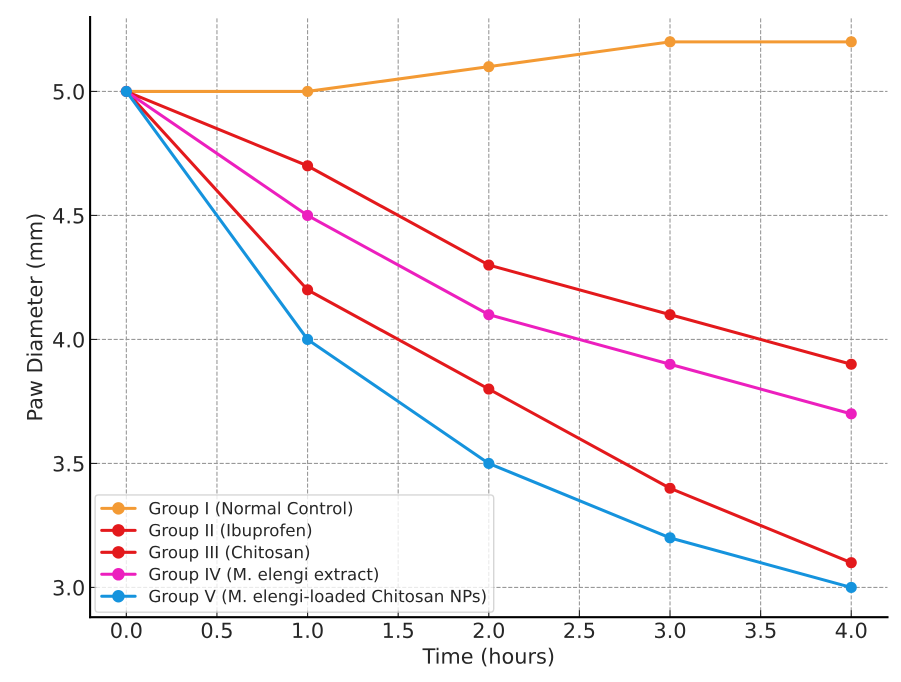 This screenshot has height=682, width=901. What do you see at coordinates (229, 553) in the screenshot?
I see `legend-label: Group III (Chitosan)` at bounding box center [229, 553].